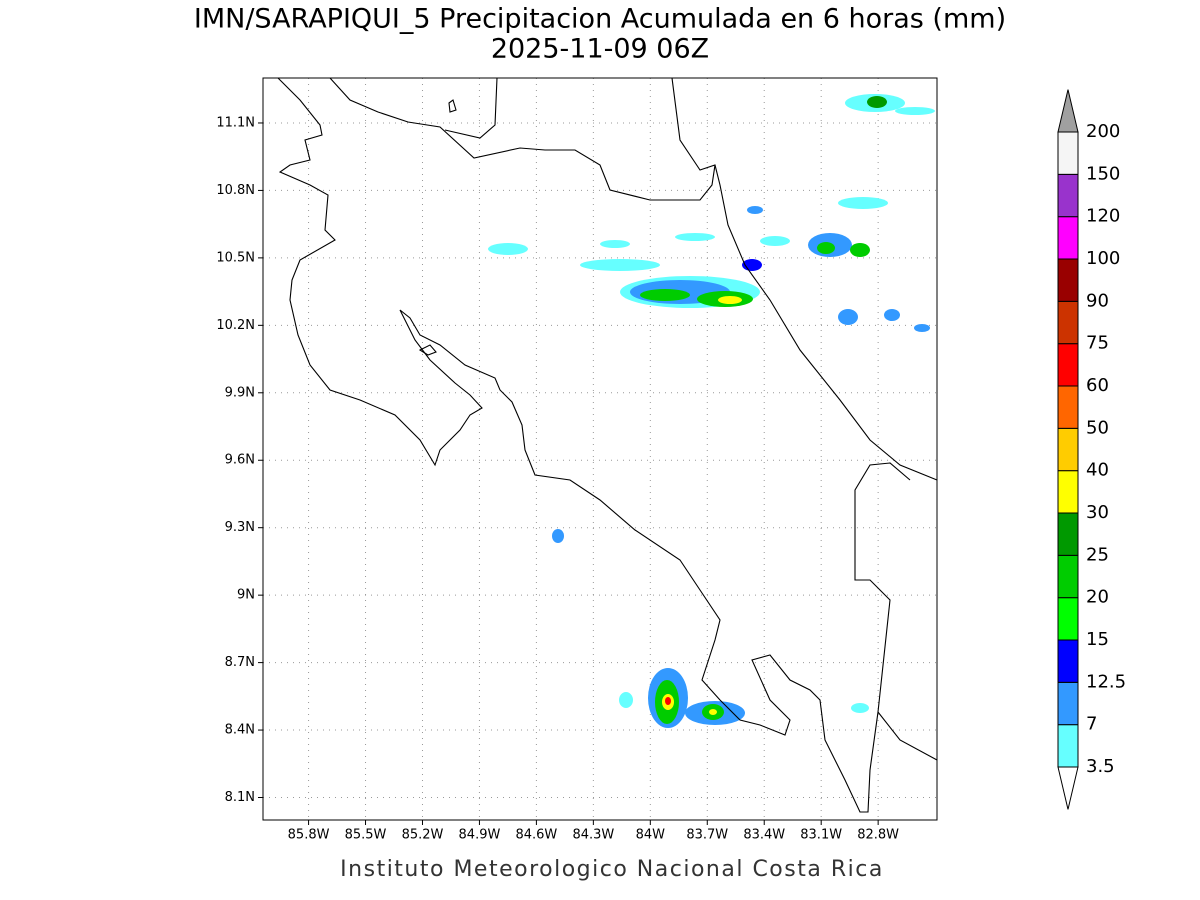 This screenshot has width=1200, height=900. I want to click on colorbar-label: 3.5, so click(1100, 766).